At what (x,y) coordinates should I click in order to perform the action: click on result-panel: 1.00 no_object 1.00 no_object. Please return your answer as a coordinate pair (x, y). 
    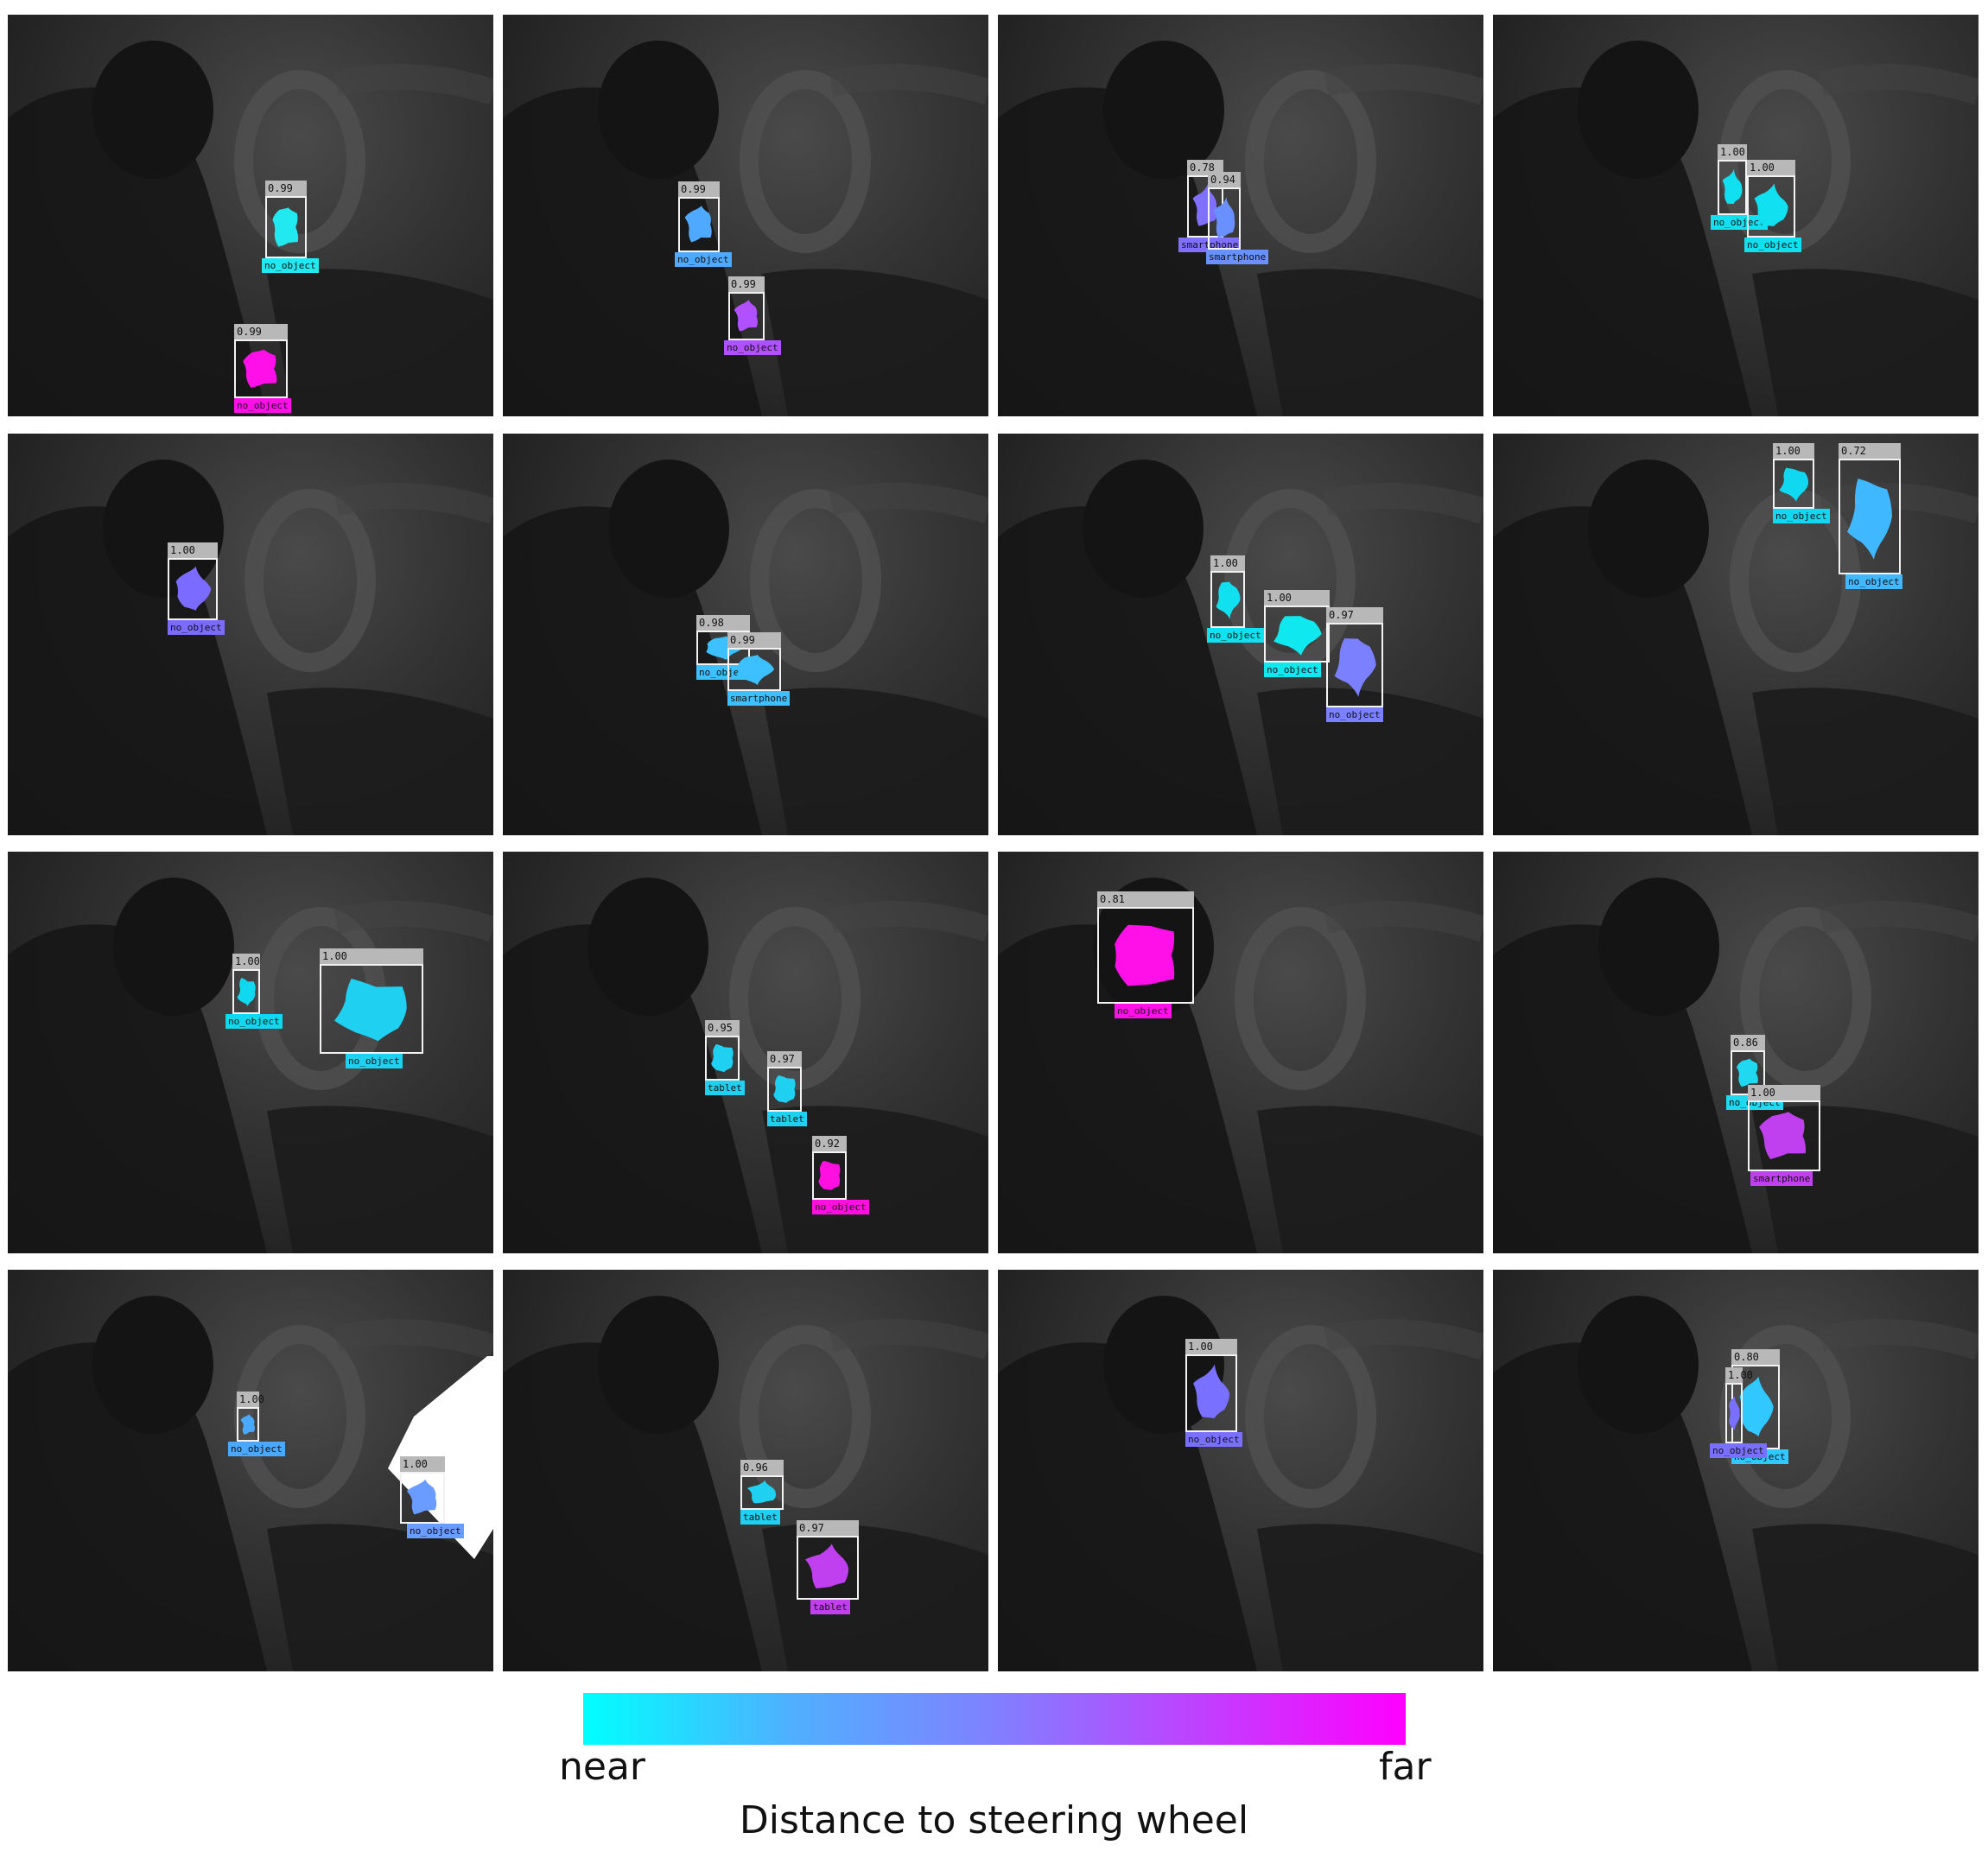
    Looking at the image, I should click on (250, 1052).